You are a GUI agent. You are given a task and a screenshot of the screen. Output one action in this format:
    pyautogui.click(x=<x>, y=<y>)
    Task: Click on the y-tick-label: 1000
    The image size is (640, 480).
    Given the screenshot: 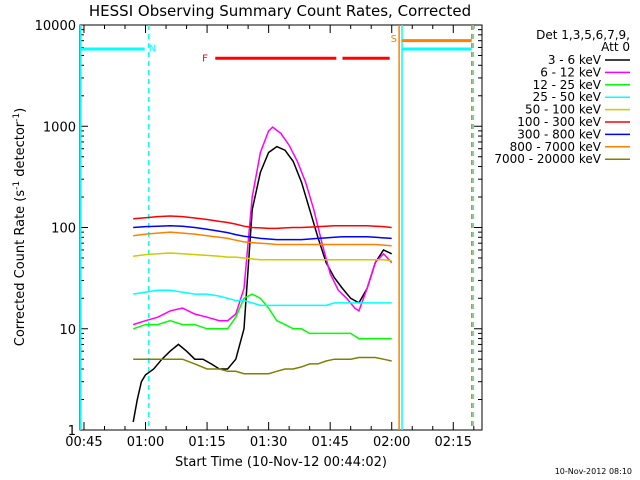 What is the action you would take?
    pyautogui.click(x=59, y=127)
    